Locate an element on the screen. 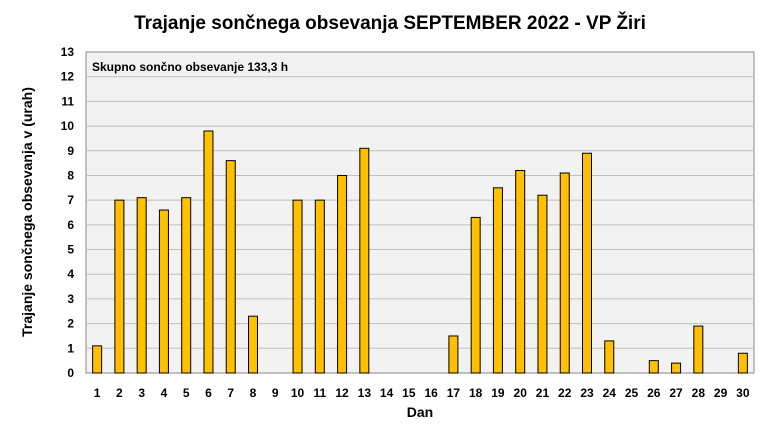 Image resolution: width=770 pixels, height=439 pixels. x-tick-label: 17 is located at coordinates (454, 393).